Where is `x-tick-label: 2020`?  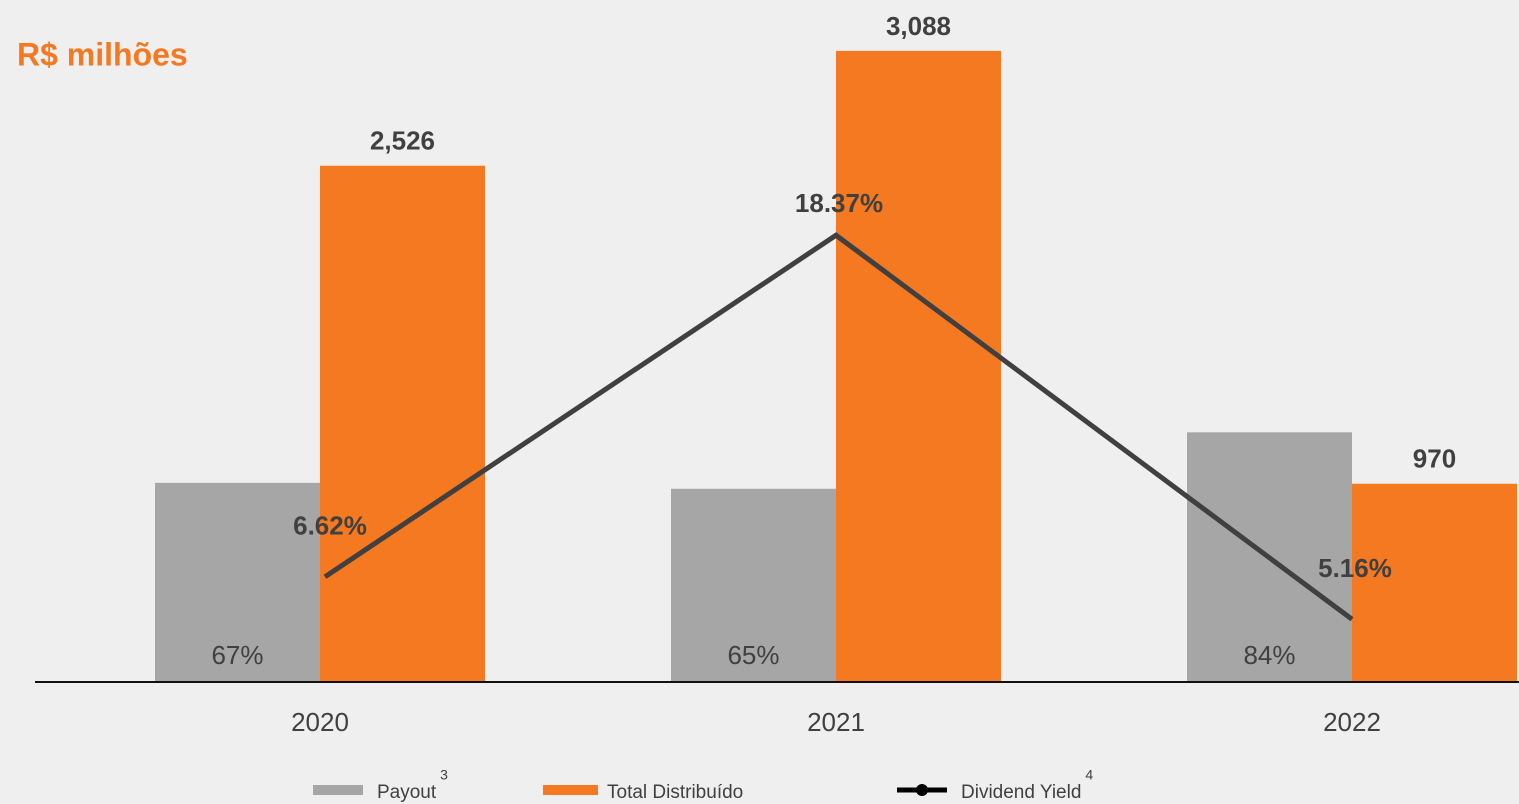
x-tick-label: 2020 is located at coordinates (320, 722).